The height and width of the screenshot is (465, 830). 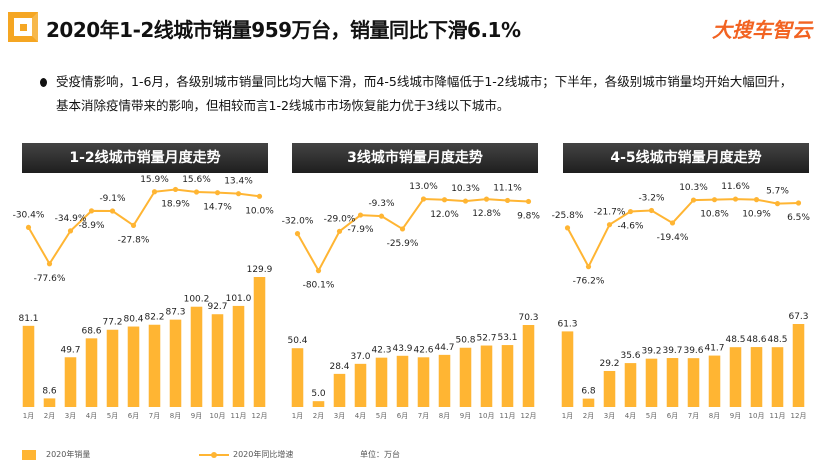 I want to click on yoy-value-label: -7.9%, so click(x=360, y=230).